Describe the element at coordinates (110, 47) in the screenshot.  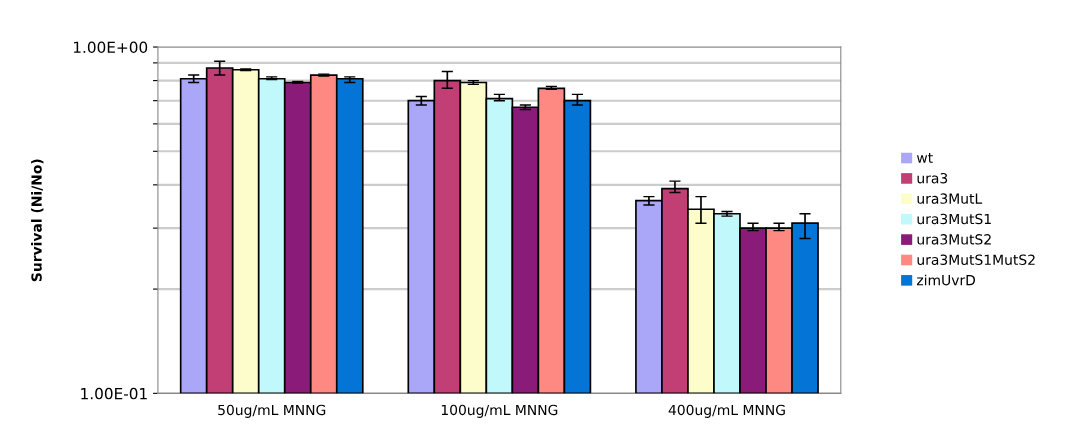
I see `y-tick-label: 1.00E+00` at that location.